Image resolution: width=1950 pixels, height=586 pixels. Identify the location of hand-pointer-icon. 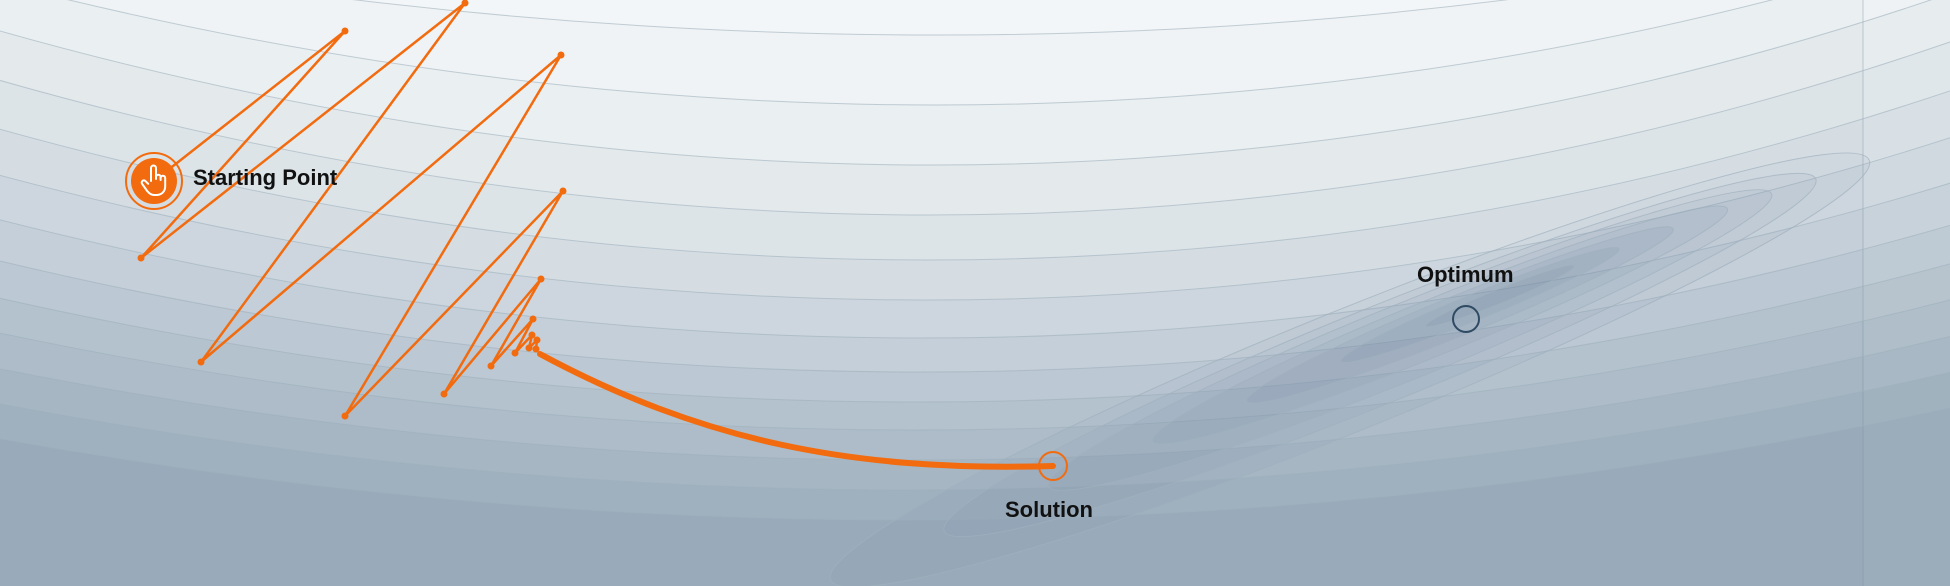
(153, 180).